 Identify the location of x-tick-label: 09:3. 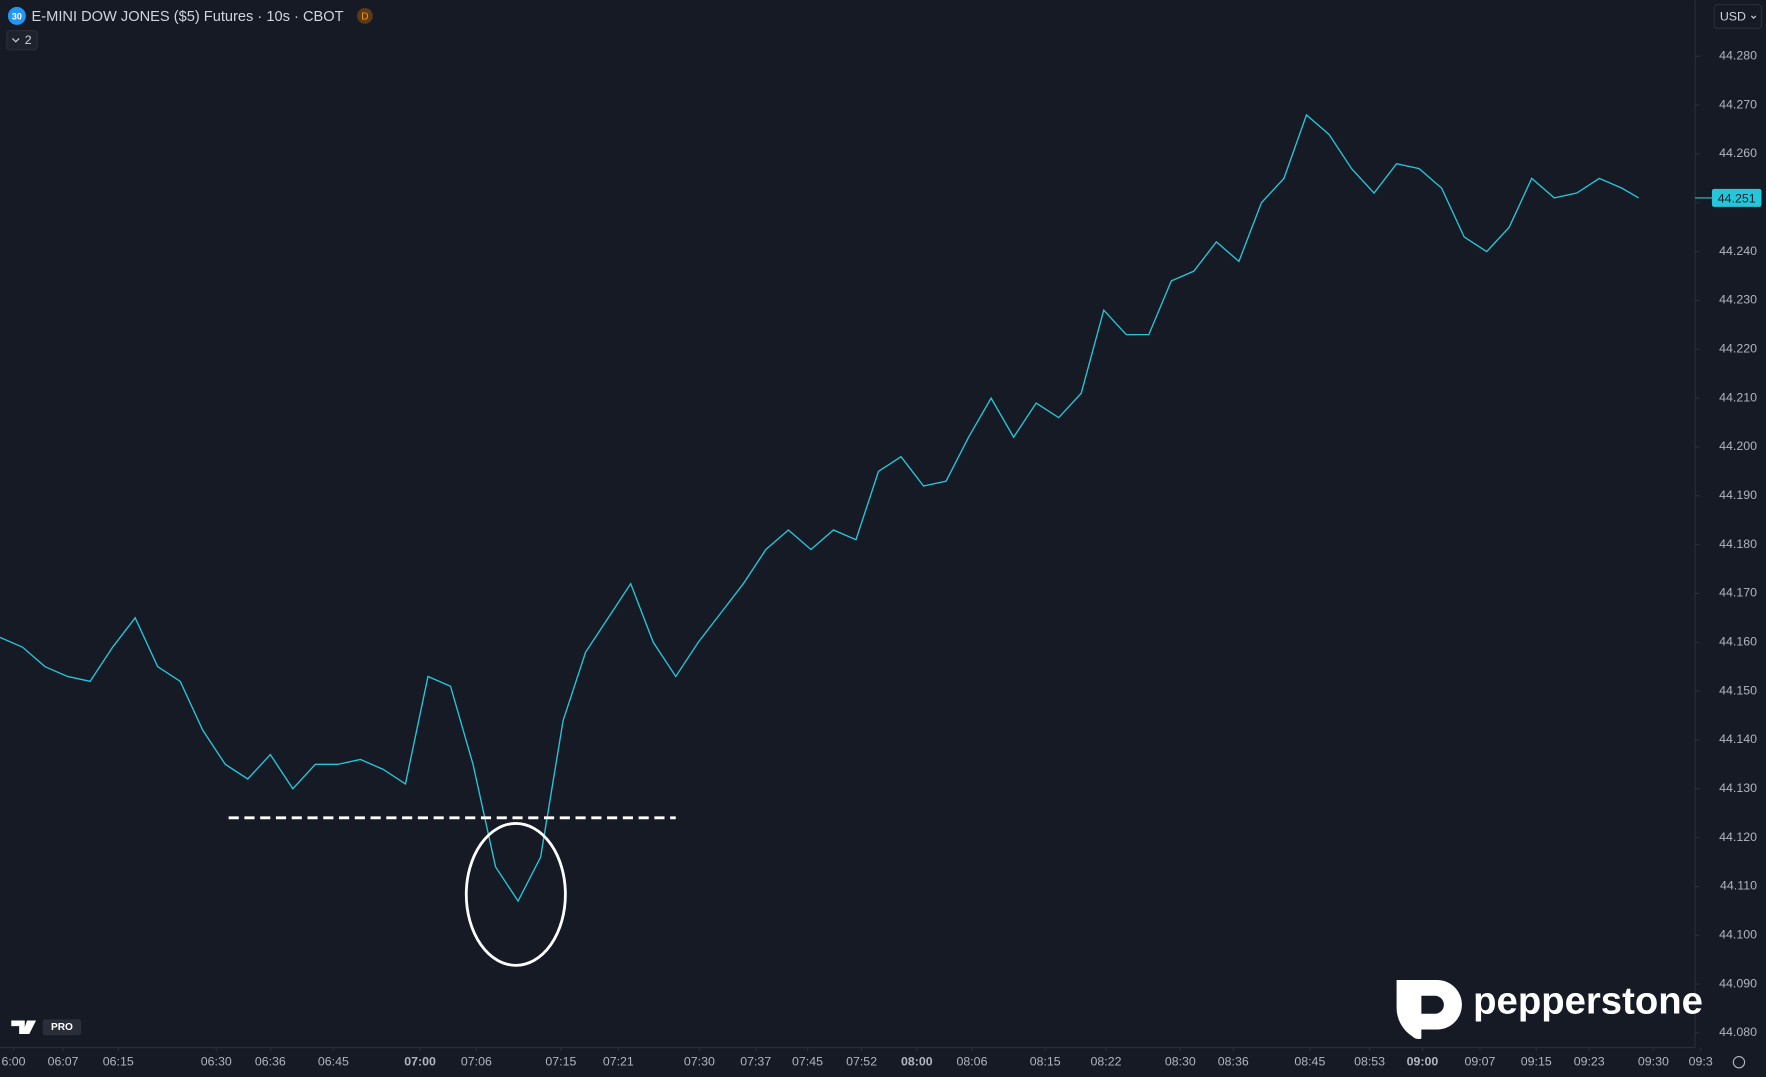
(1701, 1061).